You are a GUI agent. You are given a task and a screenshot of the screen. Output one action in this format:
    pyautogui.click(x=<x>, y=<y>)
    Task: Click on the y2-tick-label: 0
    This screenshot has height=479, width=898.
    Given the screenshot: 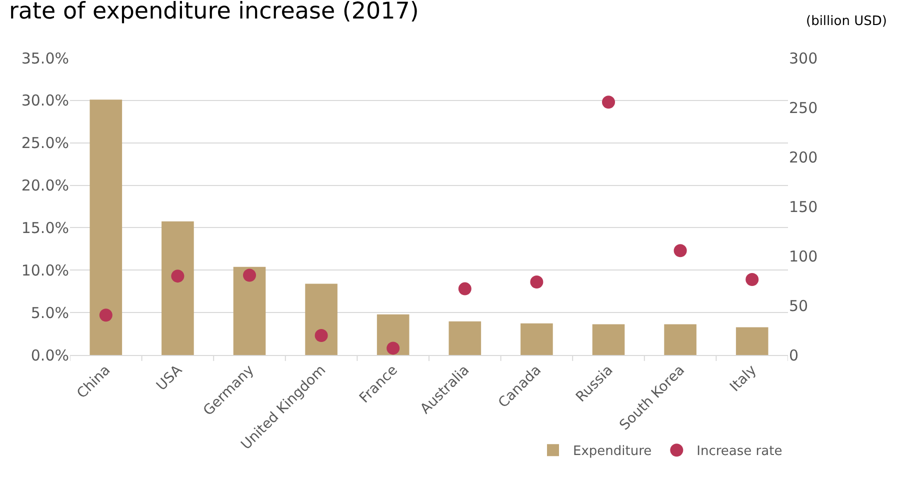 What is the action you would take?
    pyautogui.click(x=794, y=355)
    